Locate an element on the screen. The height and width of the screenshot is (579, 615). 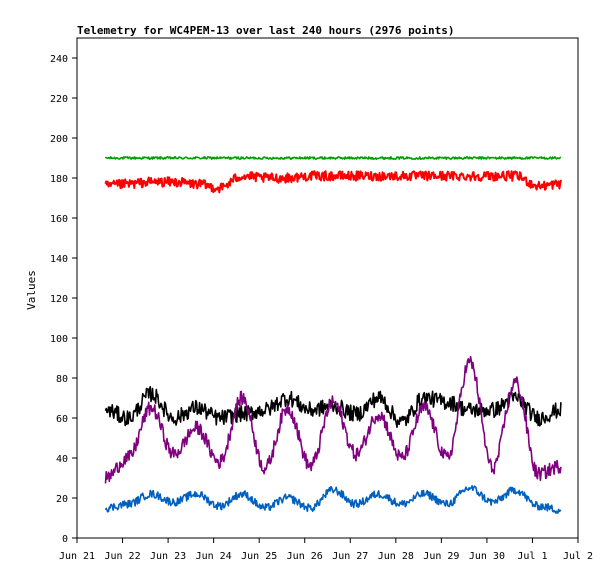
x-tick-label: Jun 23 is located at coordinates (168, 556).